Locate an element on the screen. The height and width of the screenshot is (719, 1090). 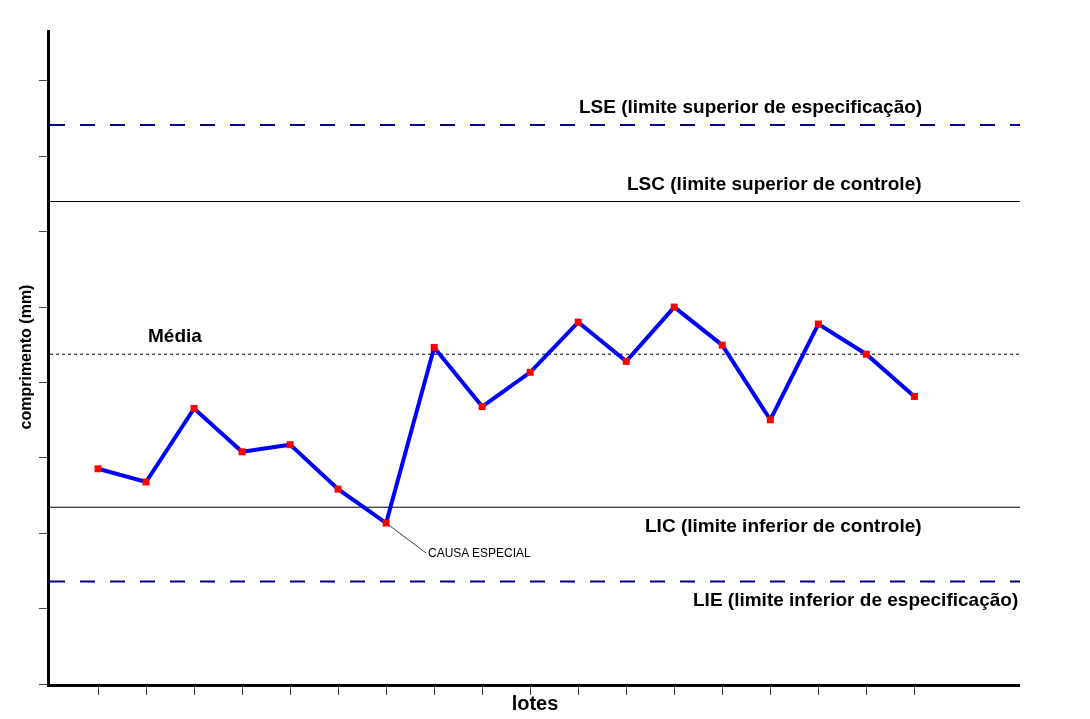
ref-line-label: LSE (limite superior de especificação) is located at coordinates (751, 106).